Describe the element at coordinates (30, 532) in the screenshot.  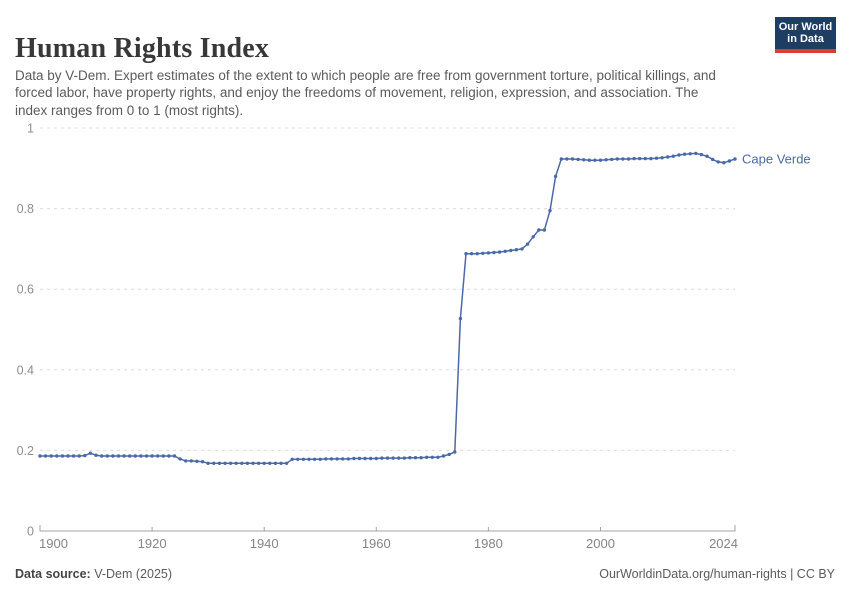
I see `y-tick-label: 0` at that location.